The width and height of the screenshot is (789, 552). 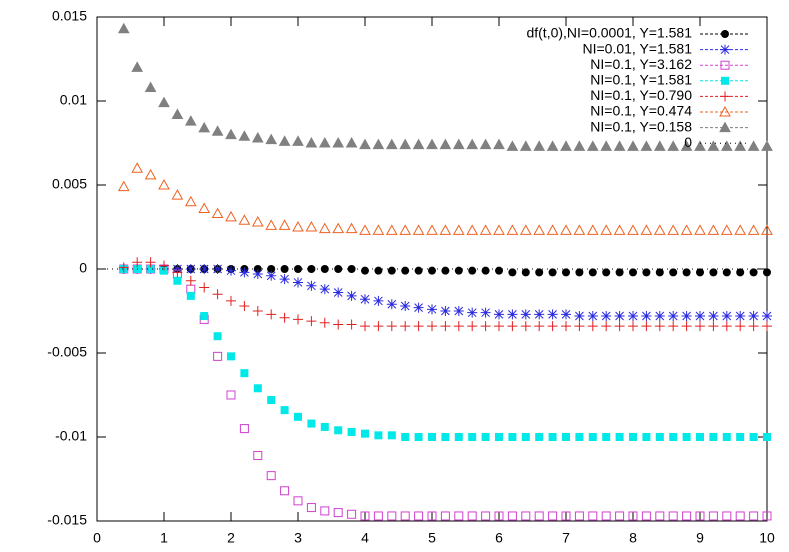 I want to click on y-tick-label: -0.015, so click(x=67, y=520).